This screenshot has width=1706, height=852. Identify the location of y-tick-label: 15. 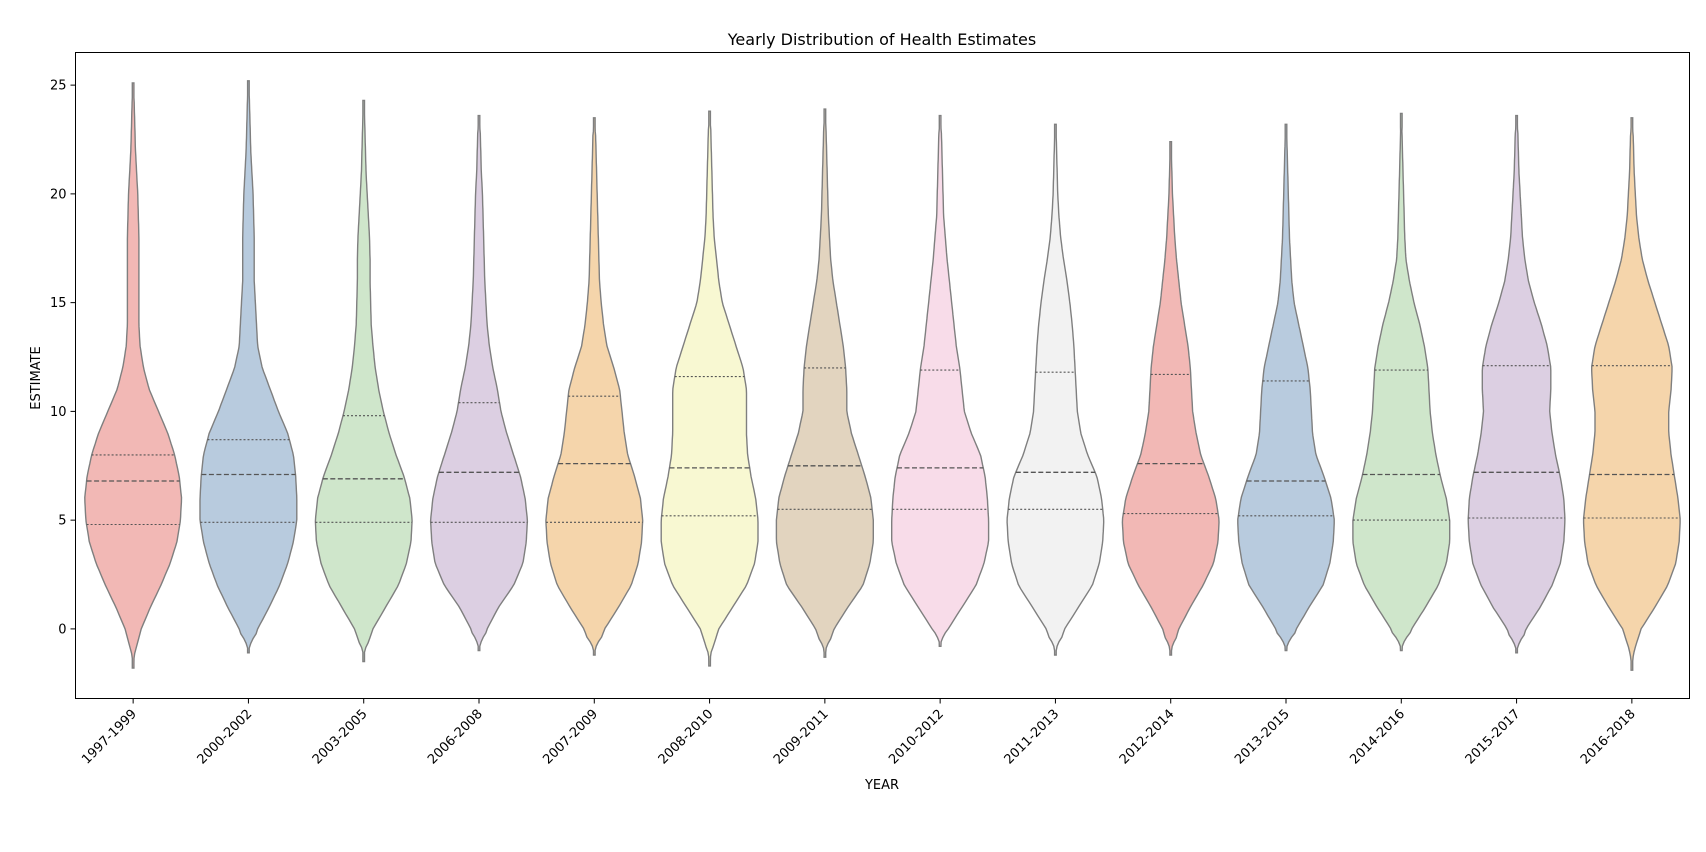
(58, 303).